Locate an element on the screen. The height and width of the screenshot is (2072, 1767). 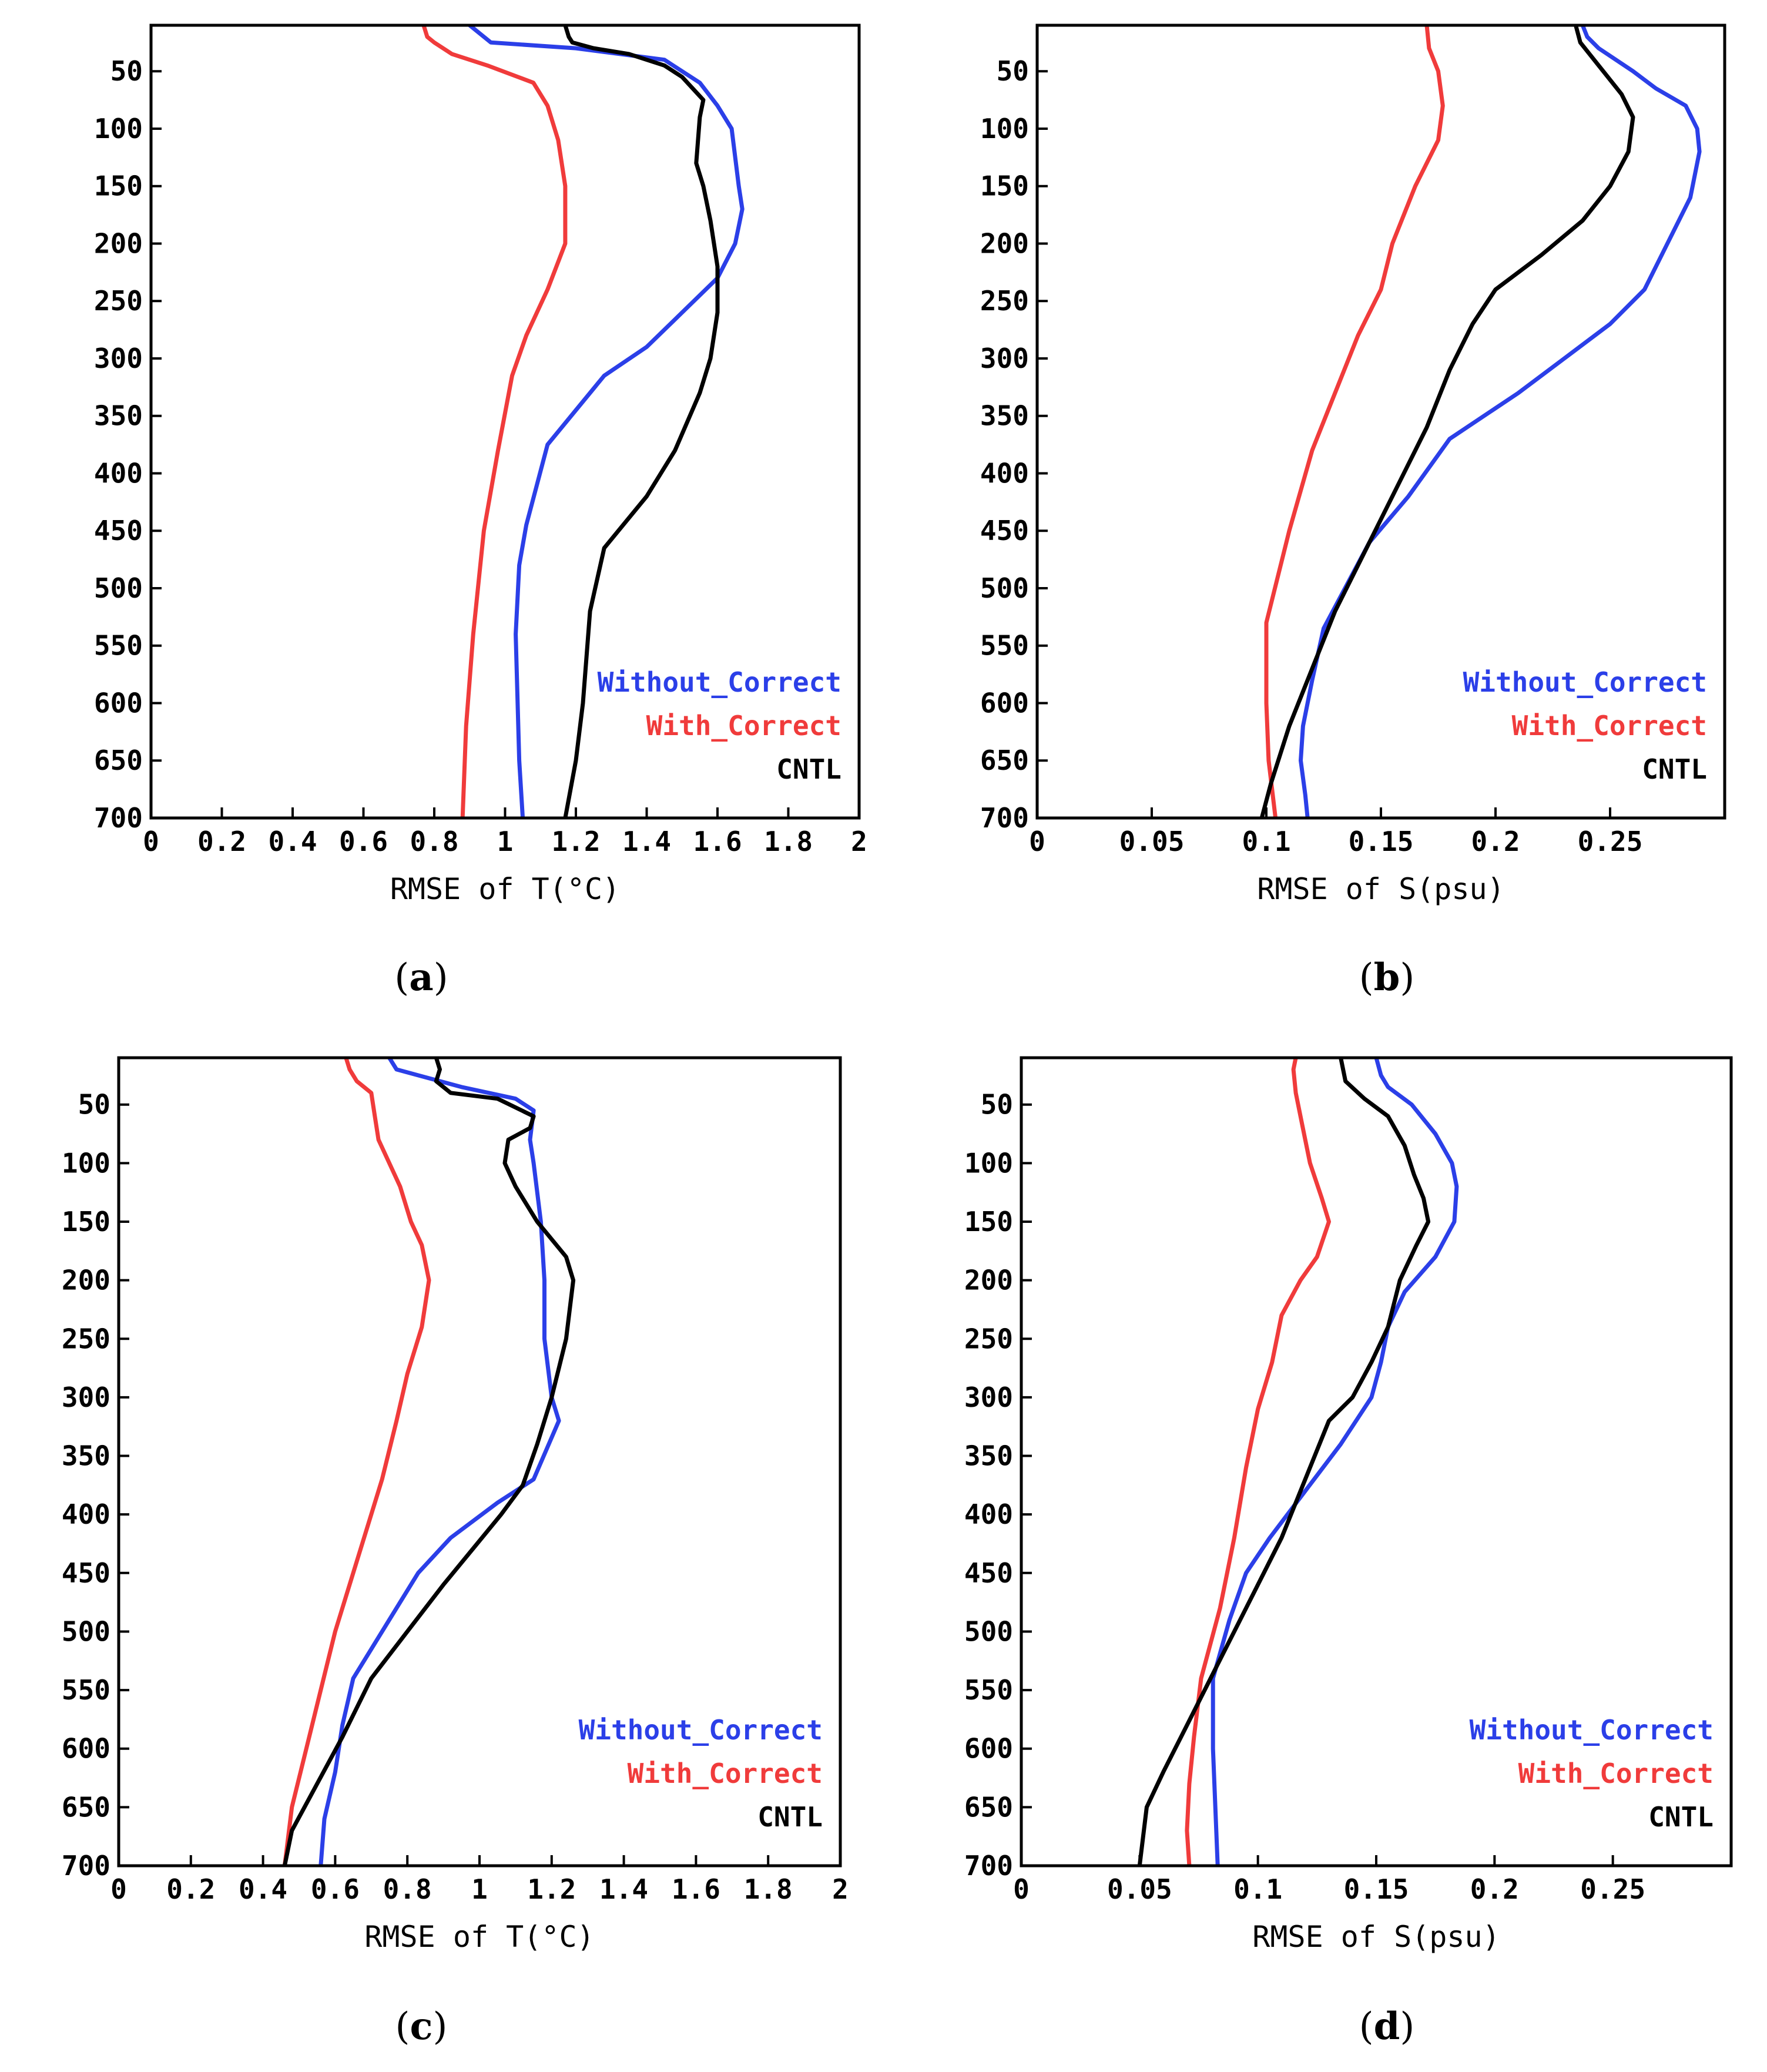
panel-caption-letter: c is located at coordinates (421, 2026).